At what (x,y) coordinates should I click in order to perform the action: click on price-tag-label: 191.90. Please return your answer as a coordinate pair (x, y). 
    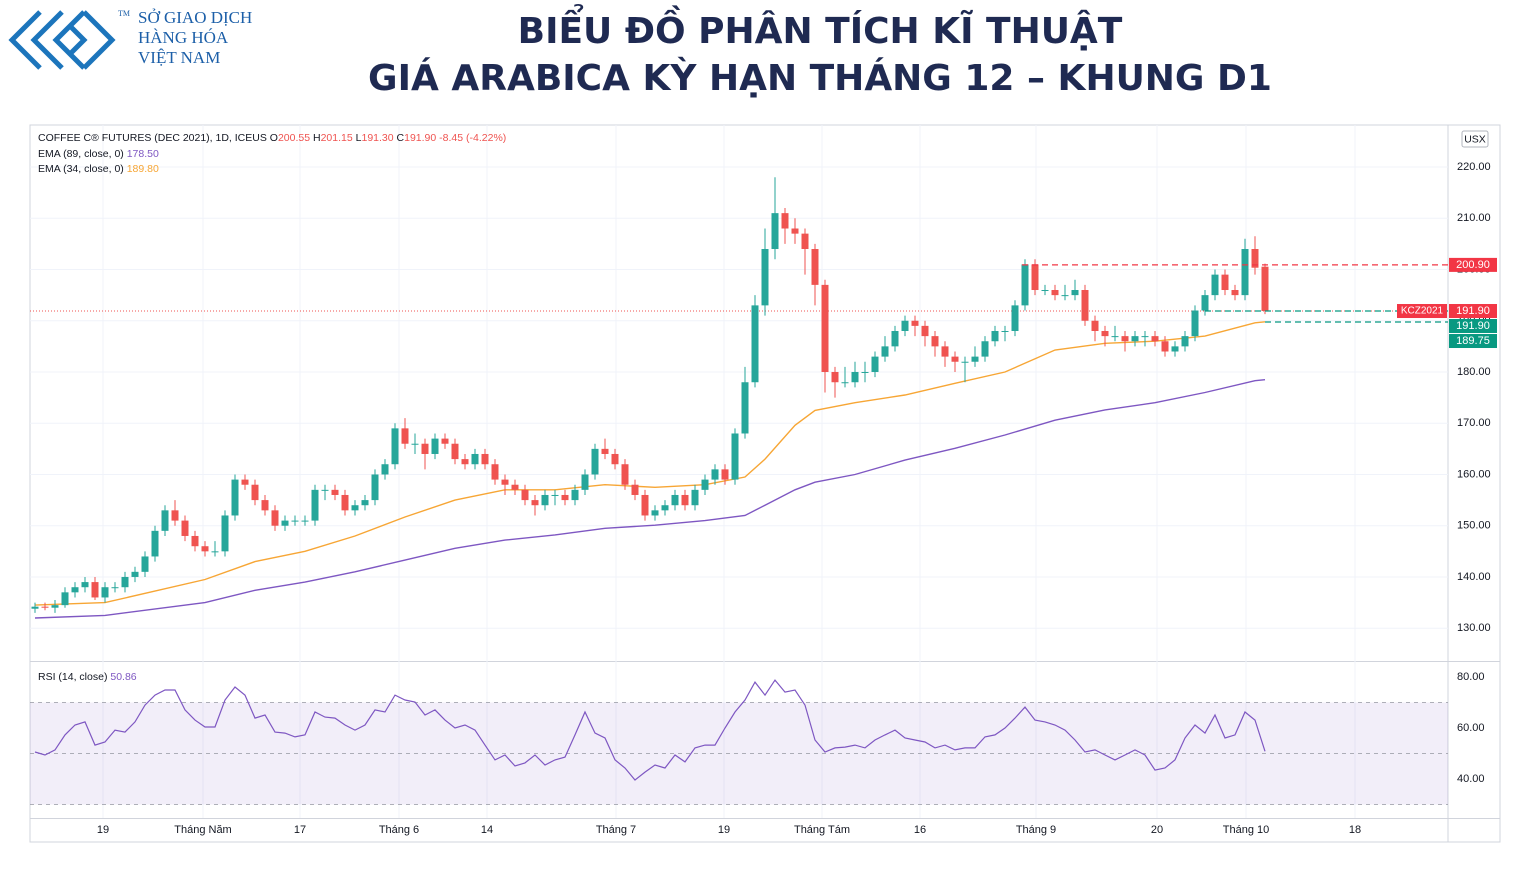
    Looking at the image, I should click on (1473, 326).